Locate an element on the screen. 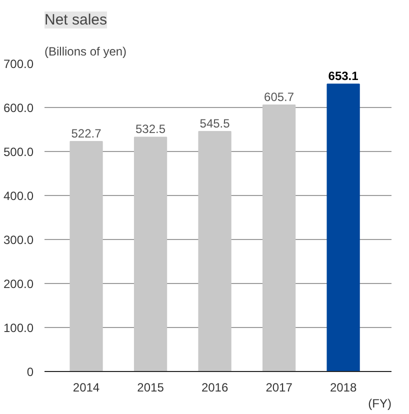 Image resolution: width=409 pixels, height=414 pixels. y-tick-label: 100.0 is located at coordinates (18, 328).